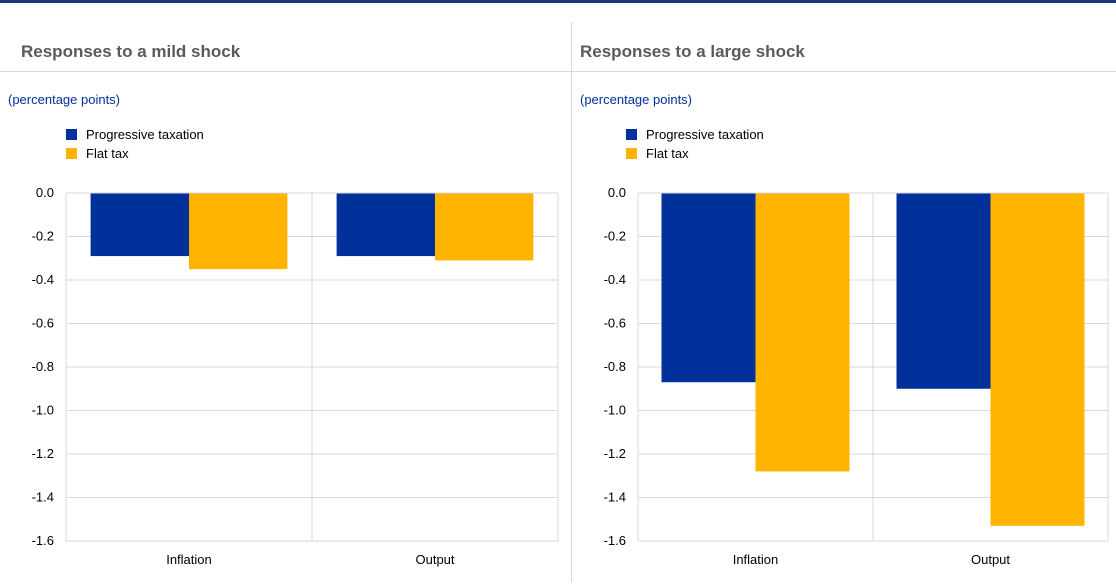 The width and height of the screenshot is (1116, 587). I want to click on panel-divider, so click(571, 302).